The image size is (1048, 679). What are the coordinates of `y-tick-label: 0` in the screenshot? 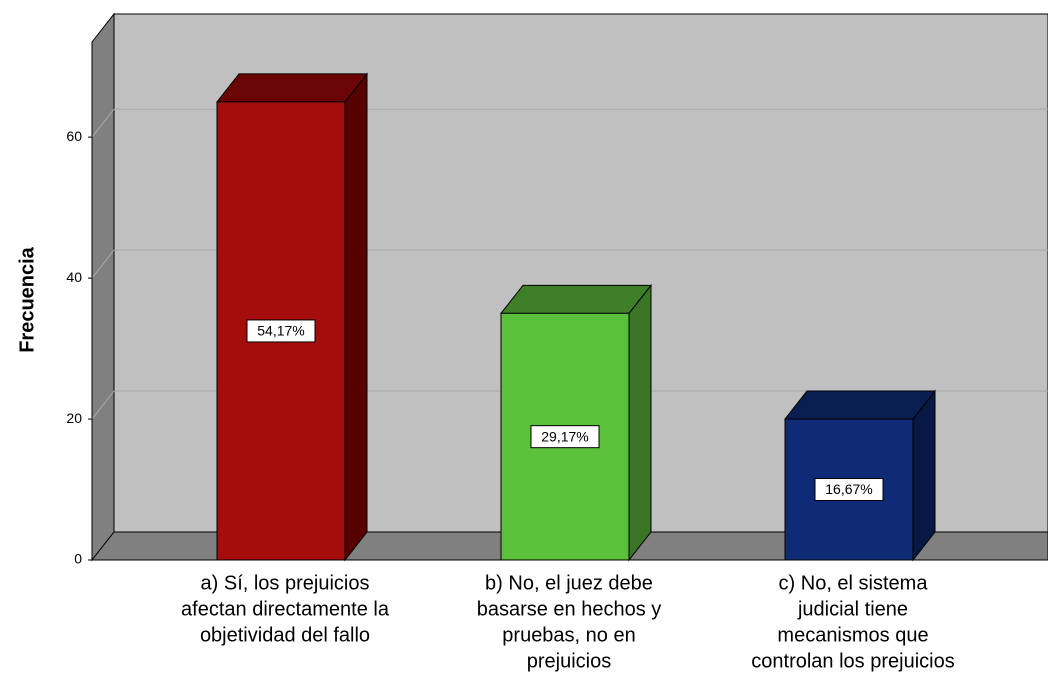 It's located at (78, 559).